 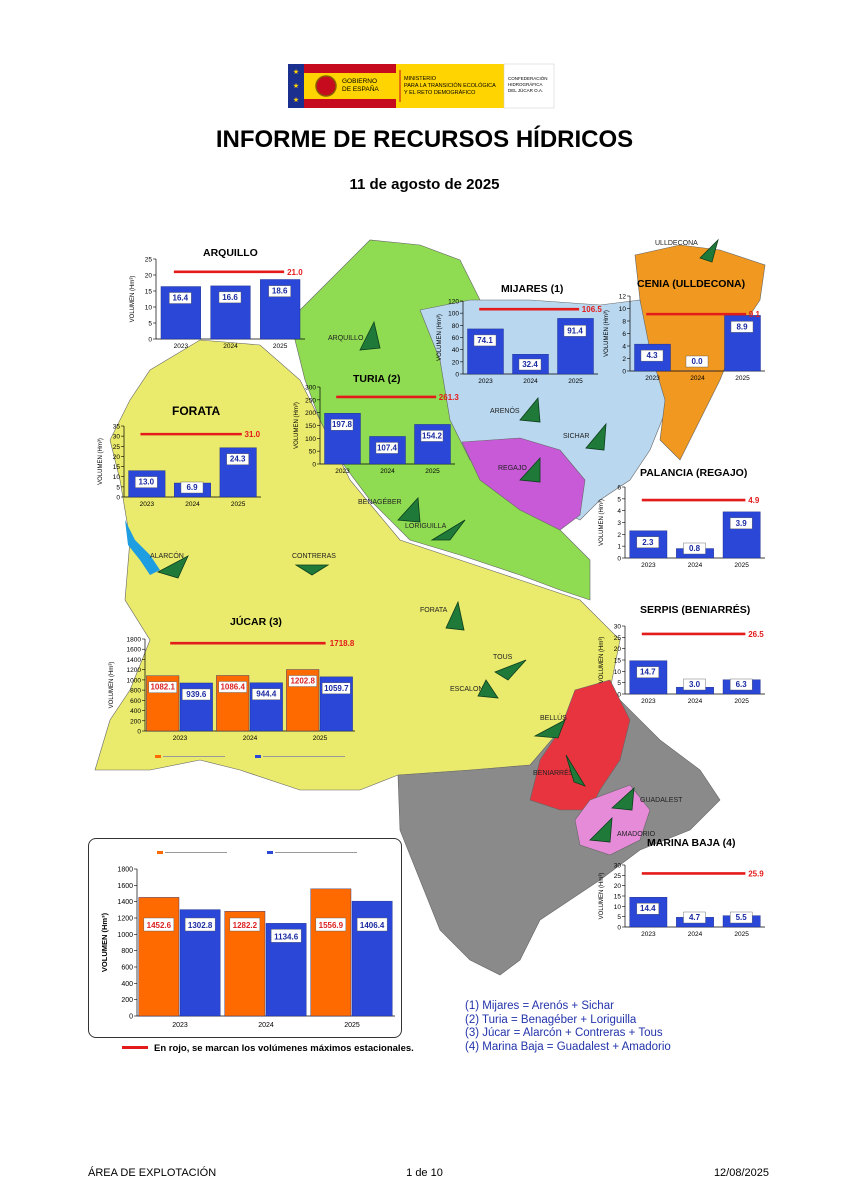 What do you see at coordinates (456, 326) in the screenshot?
I see `y-tick-label: 80` at bounding box center [456, 326].